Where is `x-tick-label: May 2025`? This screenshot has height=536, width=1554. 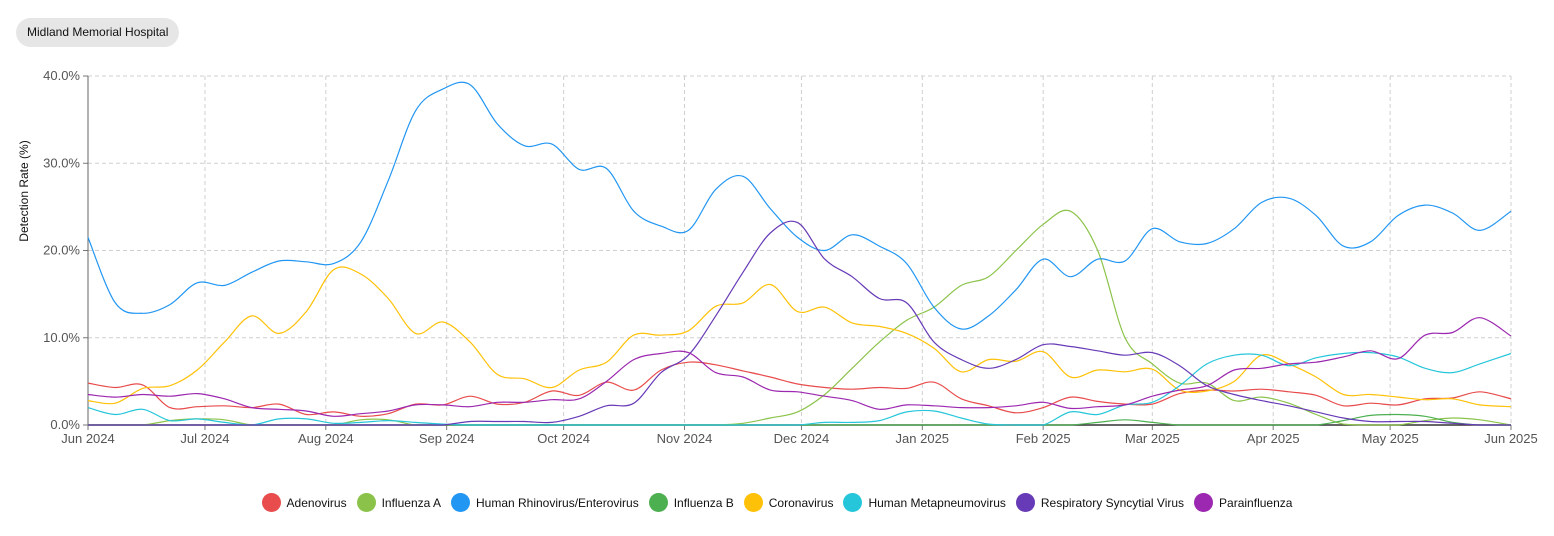 x-tick-label: May 2025 is located at coordinates (1390, 438).